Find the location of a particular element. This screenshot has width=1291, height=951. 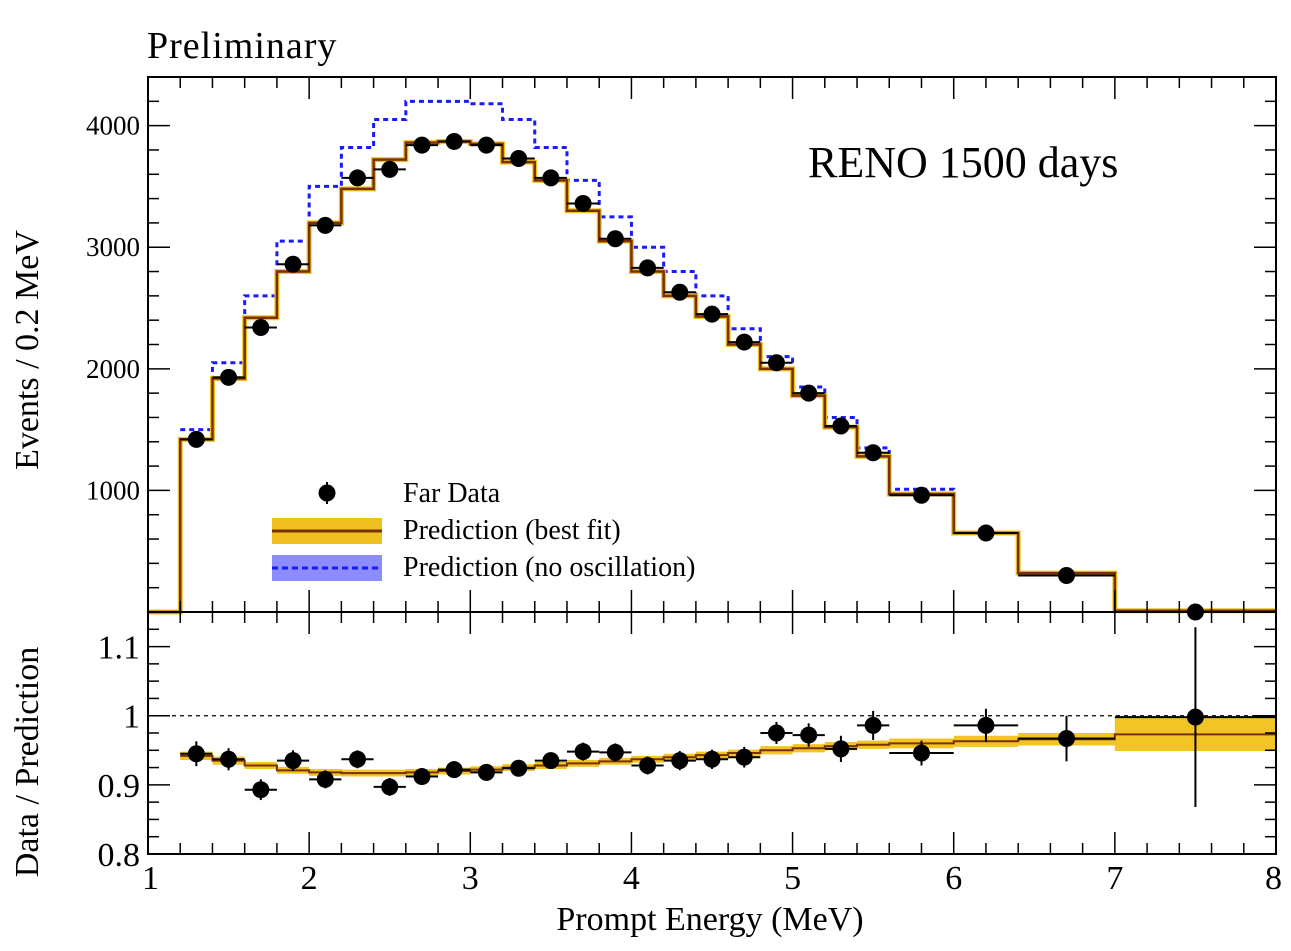

ratio-best-fit-line is located at coordinates (728, 754).